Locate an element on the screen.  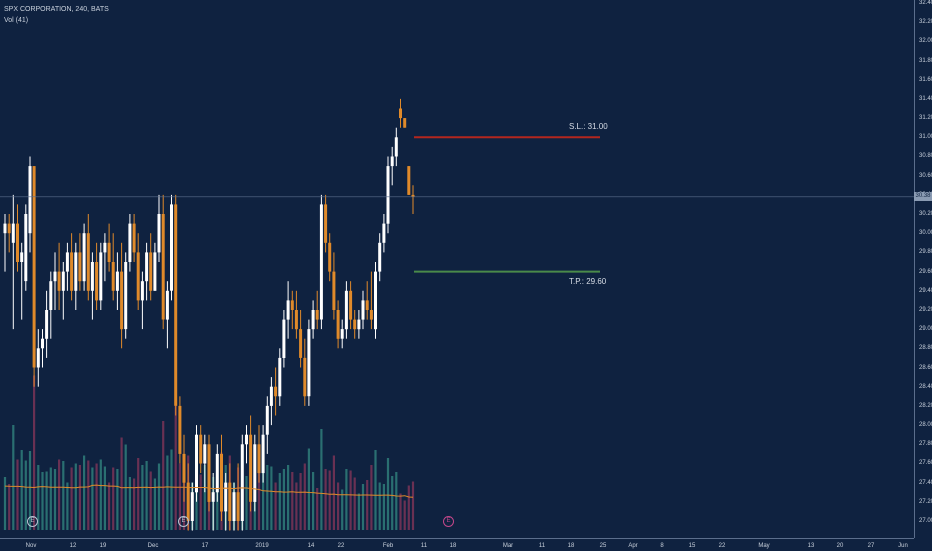
time-tick-label: May is located at coordinates (764, 546).